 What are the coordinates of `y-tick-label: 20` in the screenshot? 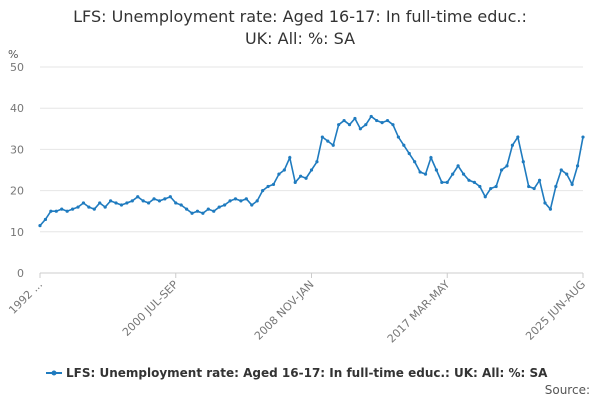 It's located at (17, 191).